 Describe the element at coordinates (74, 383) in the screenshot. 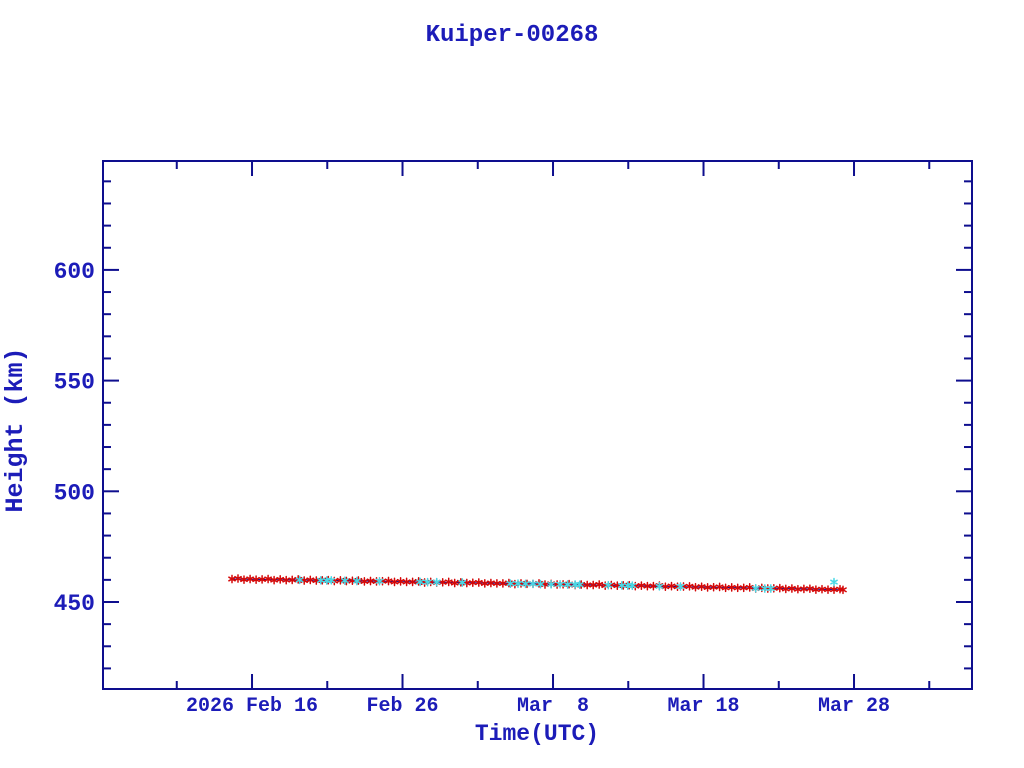

I see `y-tick-label: 550` at that location.